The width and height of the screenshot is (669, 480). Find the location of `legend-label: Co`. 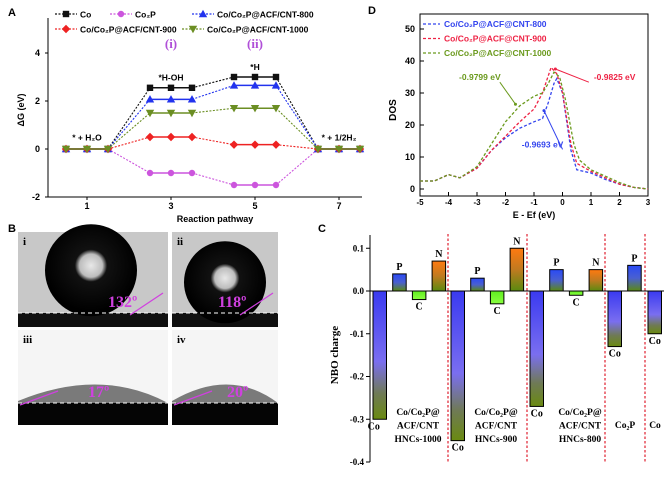

legend-label: Co is located at coordinates (85, 15).